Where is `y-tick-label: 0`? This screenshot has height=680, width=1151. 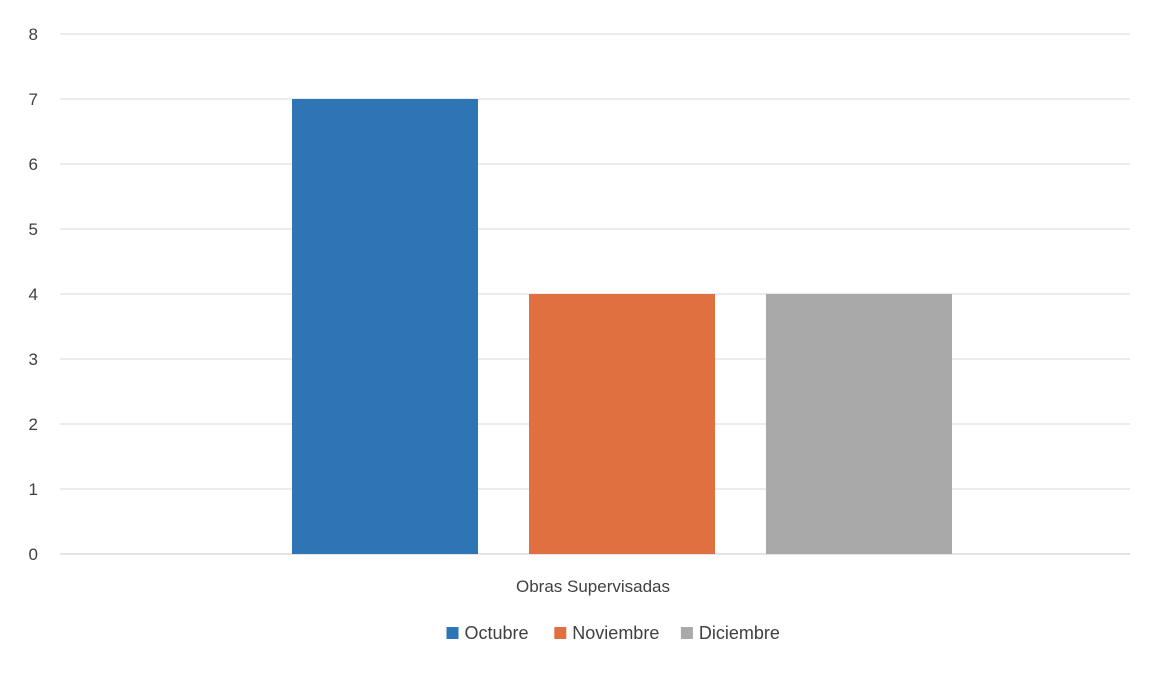
y-tick-label: 0 is located at coordinates (33, 554).